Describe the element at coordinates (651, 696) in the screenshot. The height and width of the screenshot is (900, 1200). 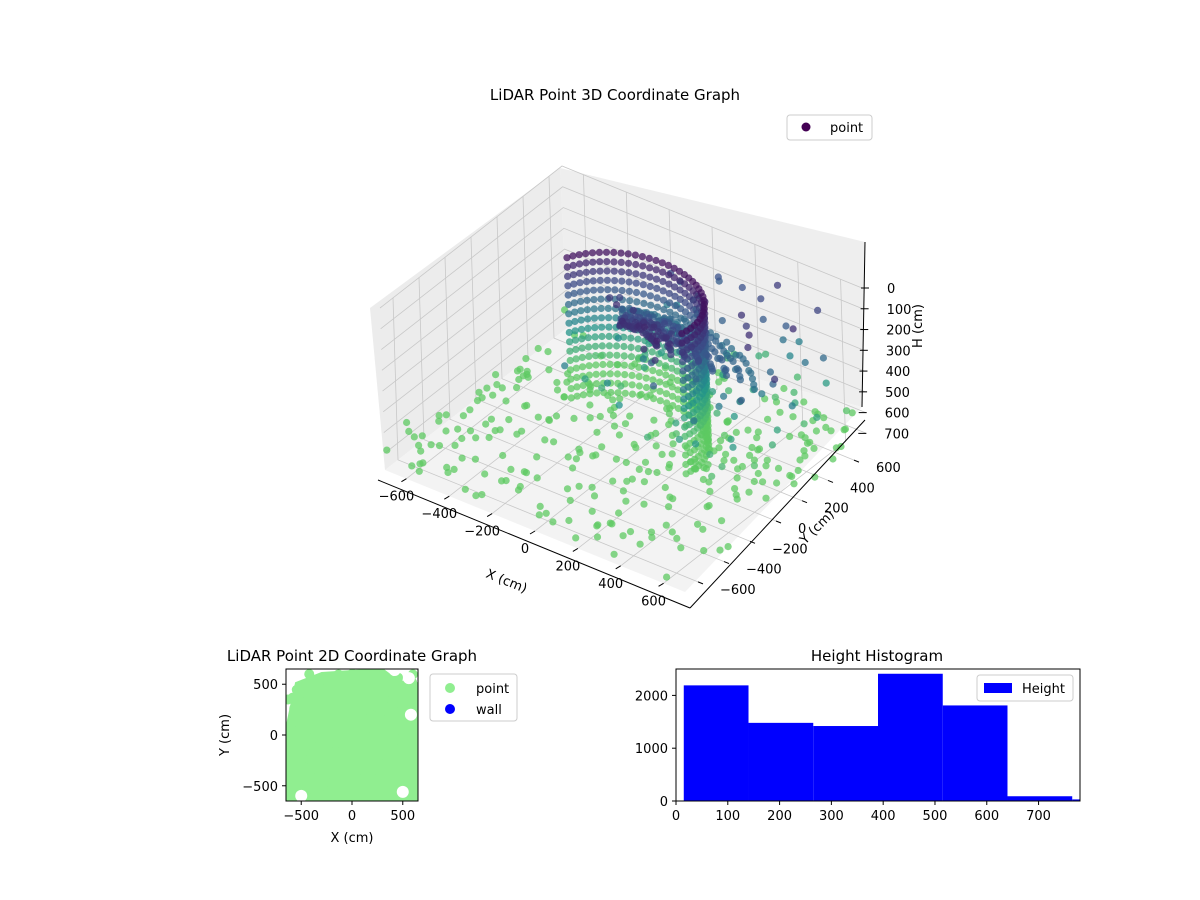
I see `histogram-y-tick-label: 2000` at that location.